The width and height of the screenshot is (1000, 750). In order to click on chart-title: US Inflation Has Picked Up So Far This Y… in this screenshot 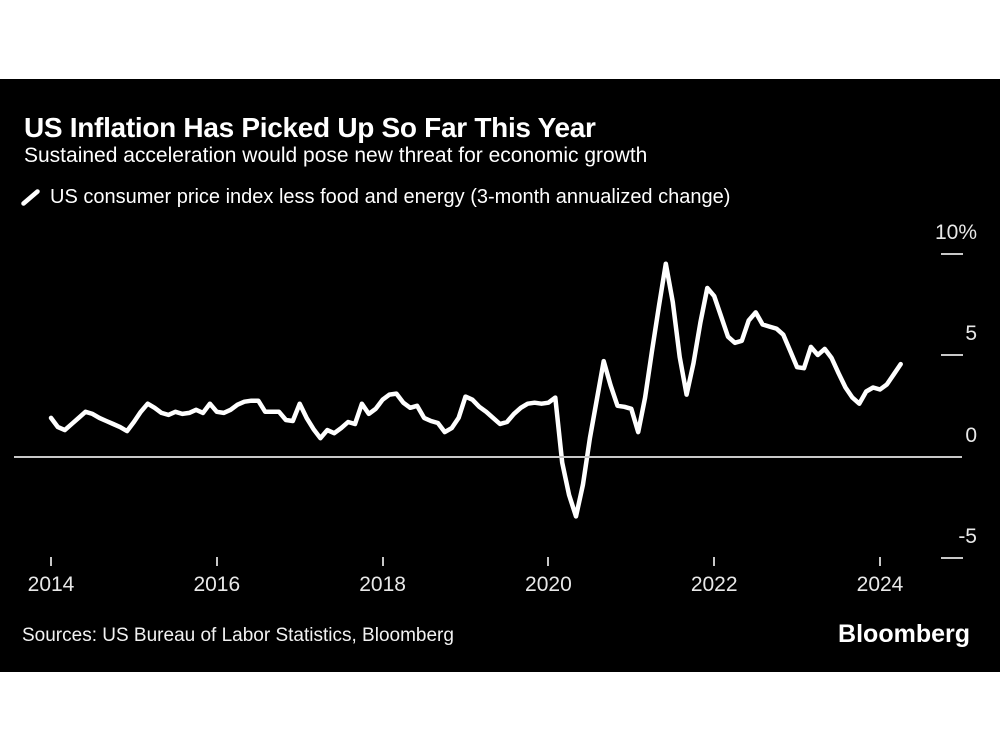, I will do `click(310, 127)`.